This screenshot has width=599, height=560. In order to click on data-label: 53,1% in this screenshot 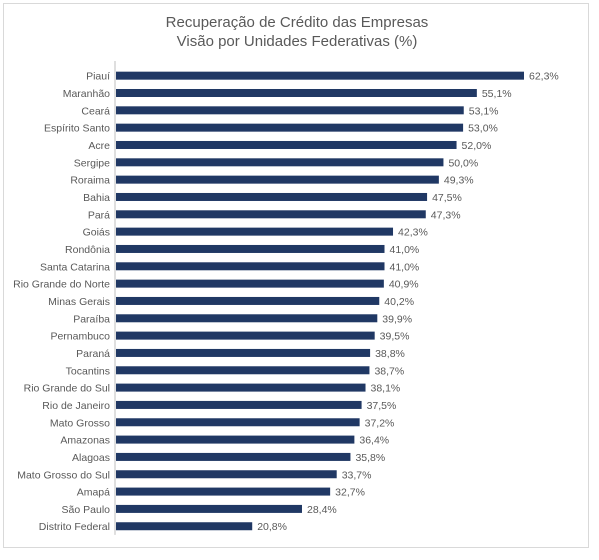, I will do `click(484, 111)`.